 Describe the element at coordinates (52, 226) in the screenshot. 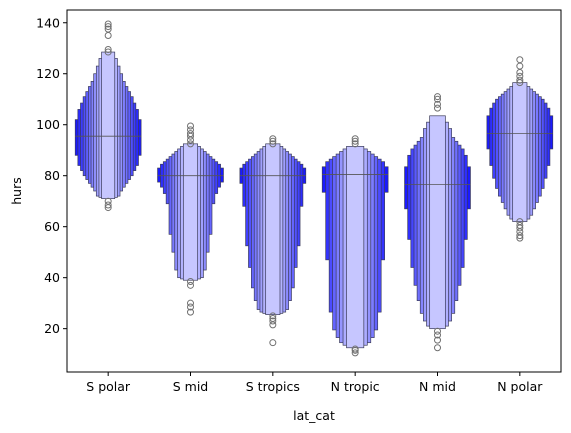

I see `y-tick-label: 60` at that location.